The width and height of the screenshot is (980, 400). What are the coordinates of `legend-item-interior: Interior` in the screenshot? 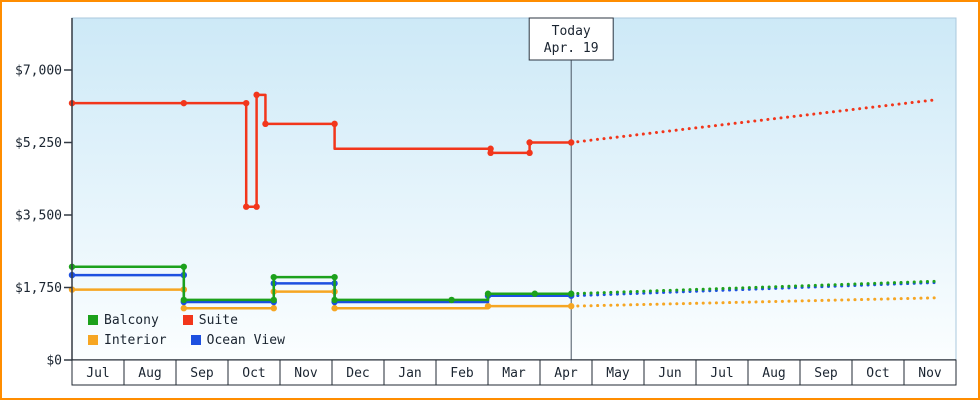 It's located at (127, 340).